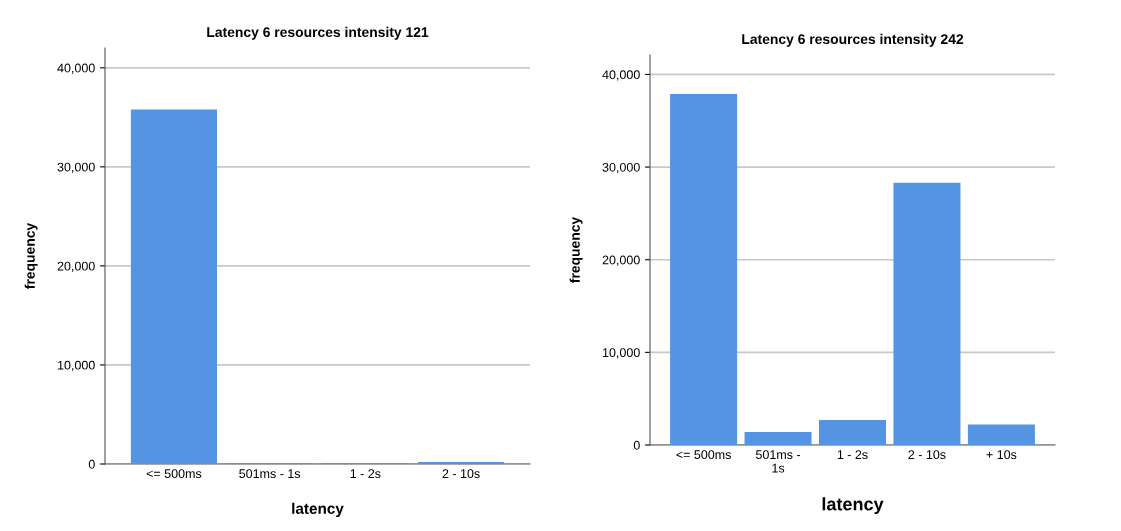 This screenshot has height=531, width=1121. I want to click on x-tick-label: + 10s, so click(1001, 455).